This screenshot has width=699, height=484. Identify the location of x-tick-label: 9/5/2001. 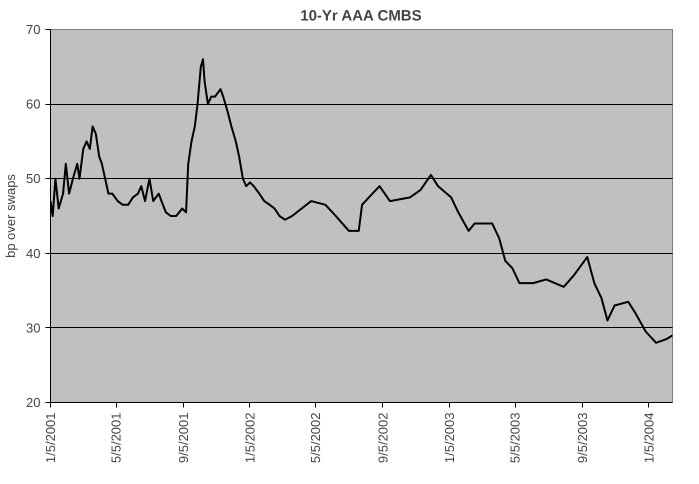
(183, 438).